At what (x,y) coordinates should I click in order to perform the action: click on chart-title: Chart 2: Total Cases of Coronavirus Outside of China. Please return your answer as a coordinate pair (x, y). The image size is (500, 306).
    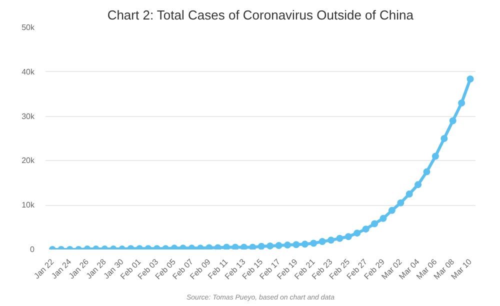
    Looking at the image, I should click on (260, 15).